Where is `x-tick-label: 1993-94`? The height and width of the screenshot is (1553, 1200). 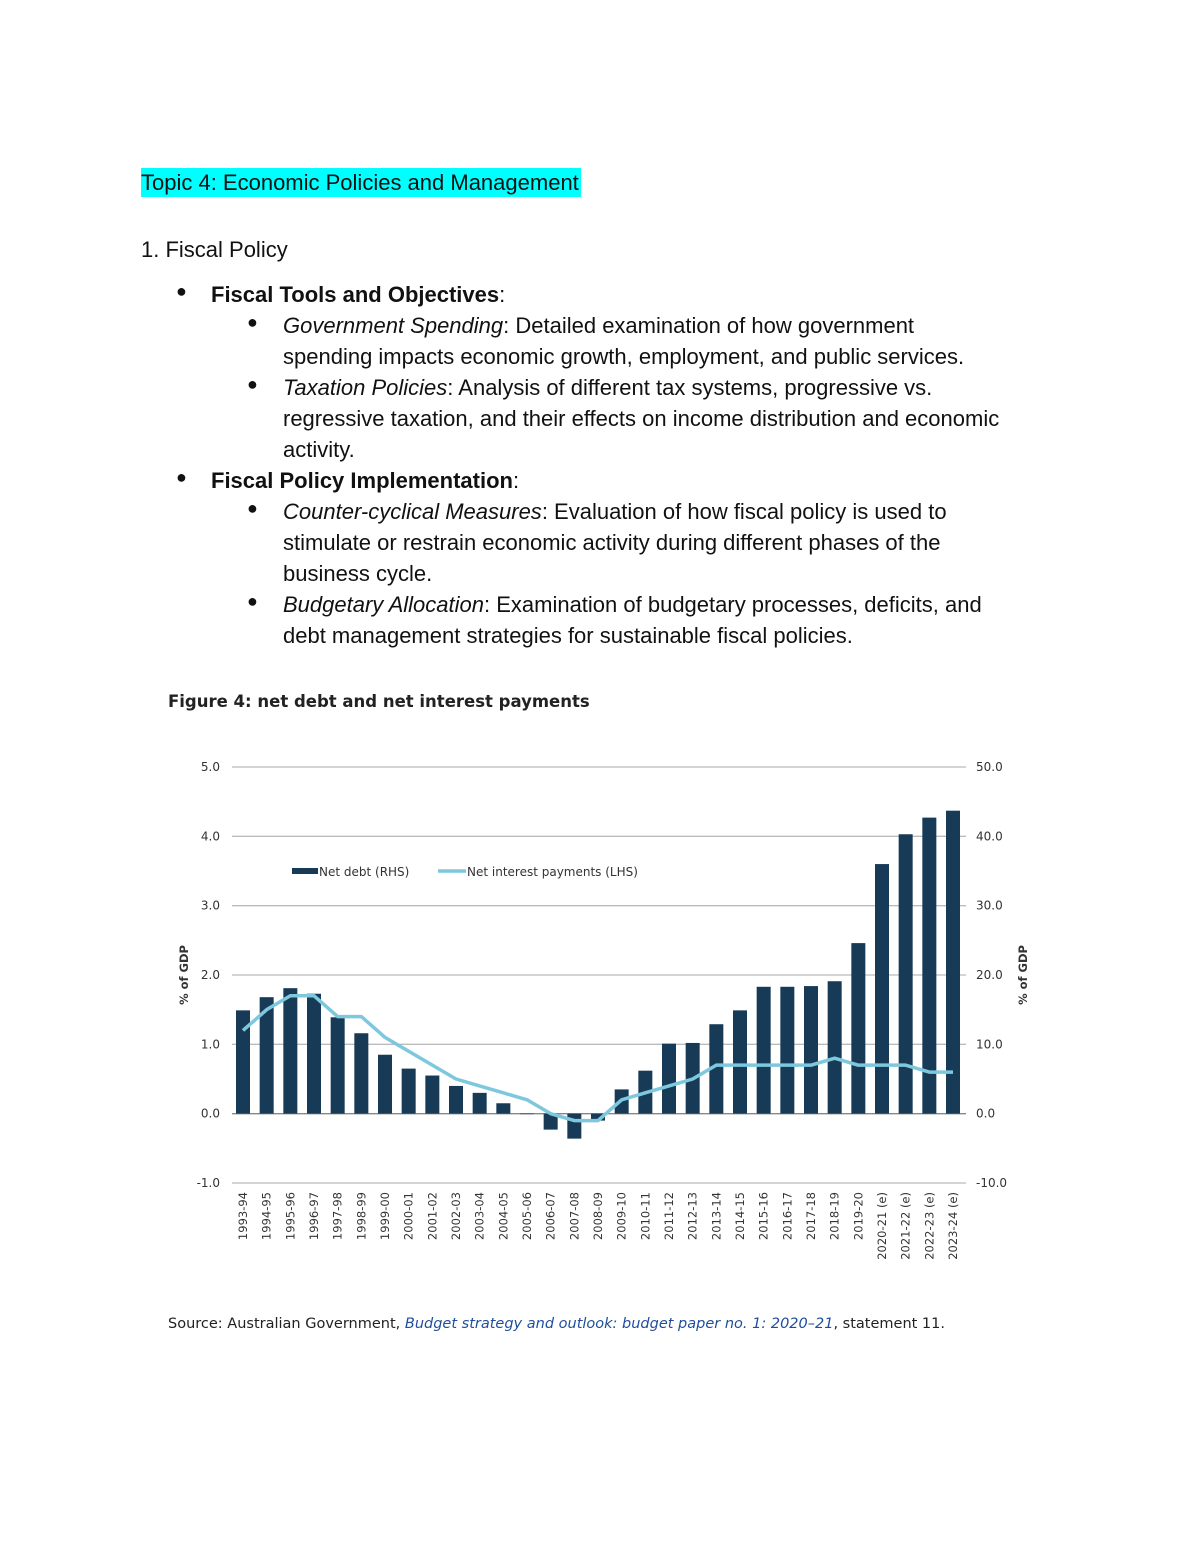 x-tick-label: 1993-94 is located at coordinates (243, 1216).